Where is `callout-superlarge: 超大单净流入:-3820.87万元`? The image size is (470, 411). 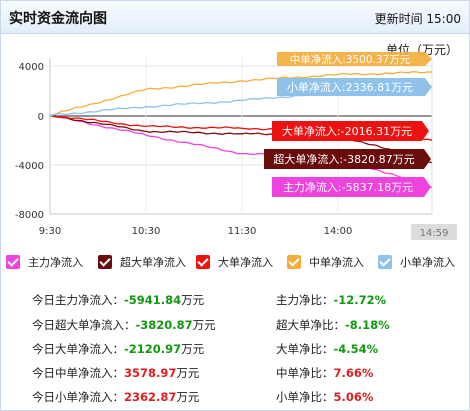 callout-superlarge: 超大单净流入:-3820.87万元 is located at coordinates (347, 159).